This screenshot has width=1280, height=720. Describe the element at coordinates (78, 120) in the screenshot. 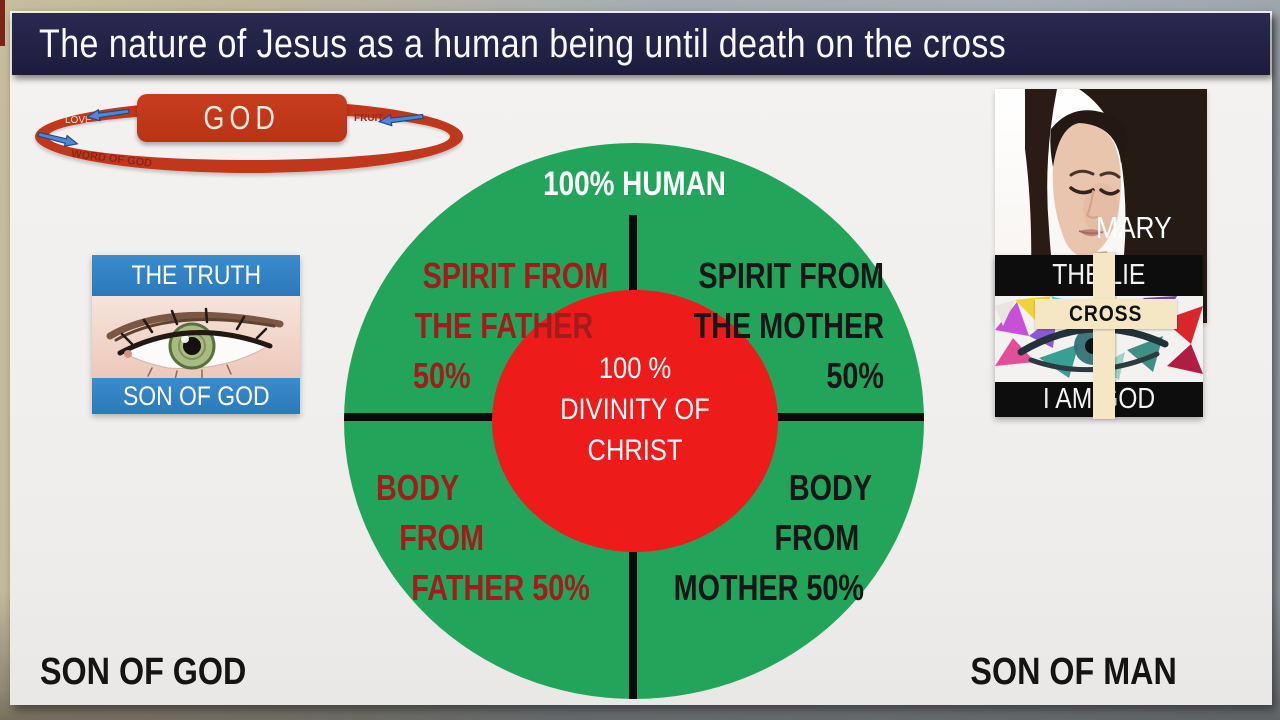

I see `love-label: LOVE` at that location.